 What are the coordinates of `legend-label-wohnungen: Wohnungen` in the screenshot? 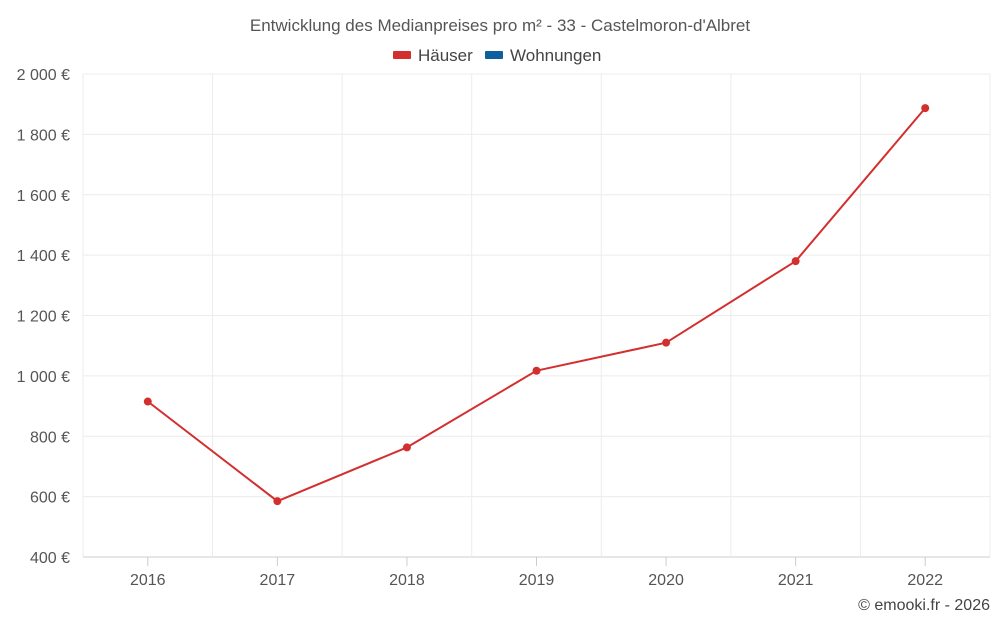 It's located at (555, 55).